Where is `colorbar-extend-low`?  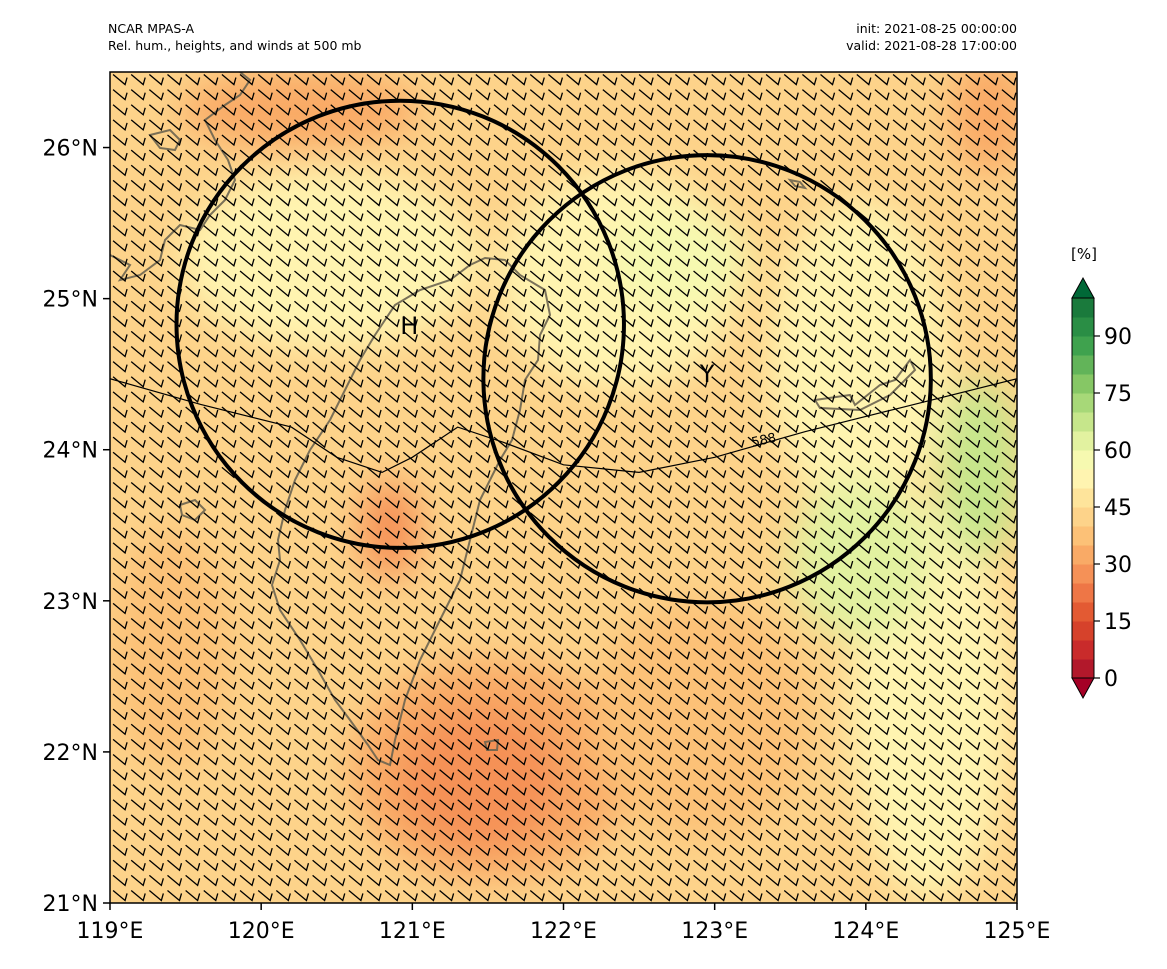
colorbar-extend-low is located at coordinates (1083, 688).